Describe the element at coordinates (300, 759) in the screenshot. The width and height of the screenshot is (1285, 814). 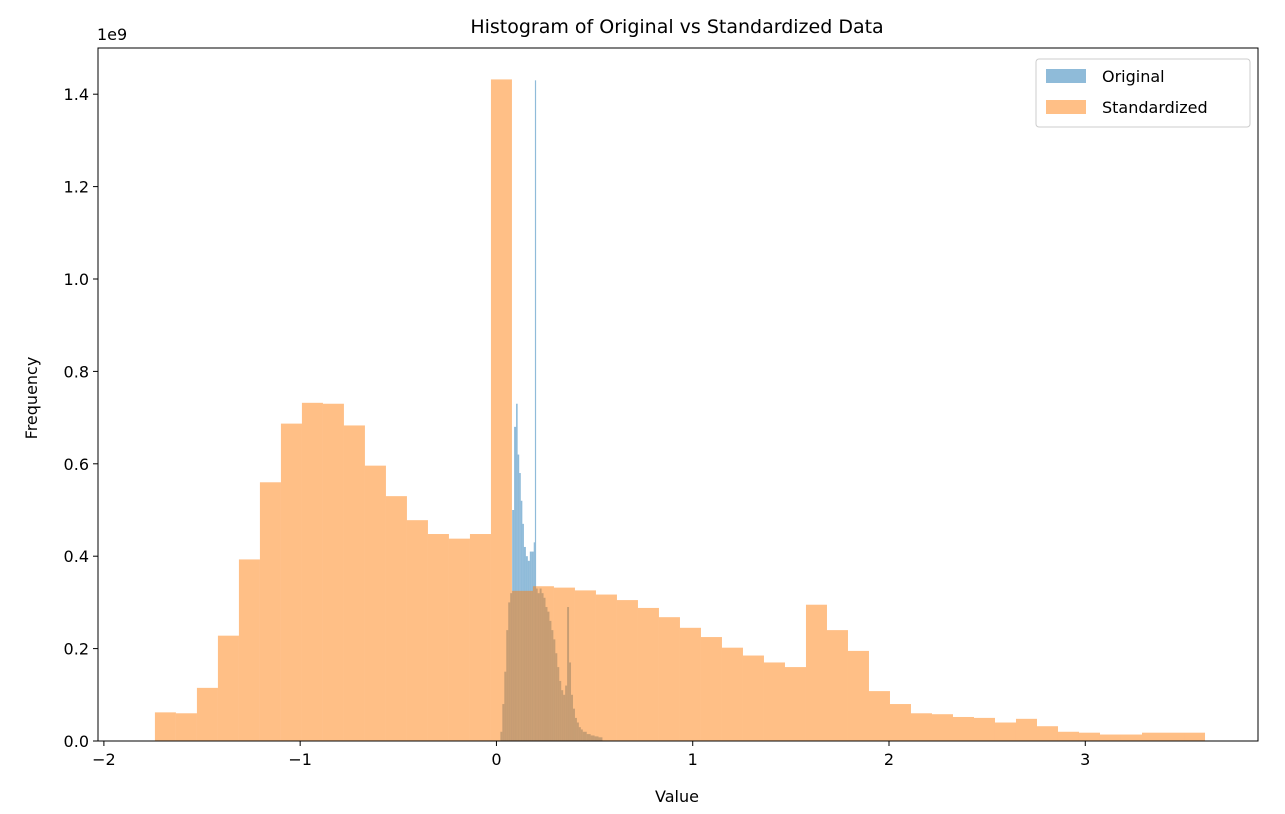
I see `x-tick-label: −1` at that location.